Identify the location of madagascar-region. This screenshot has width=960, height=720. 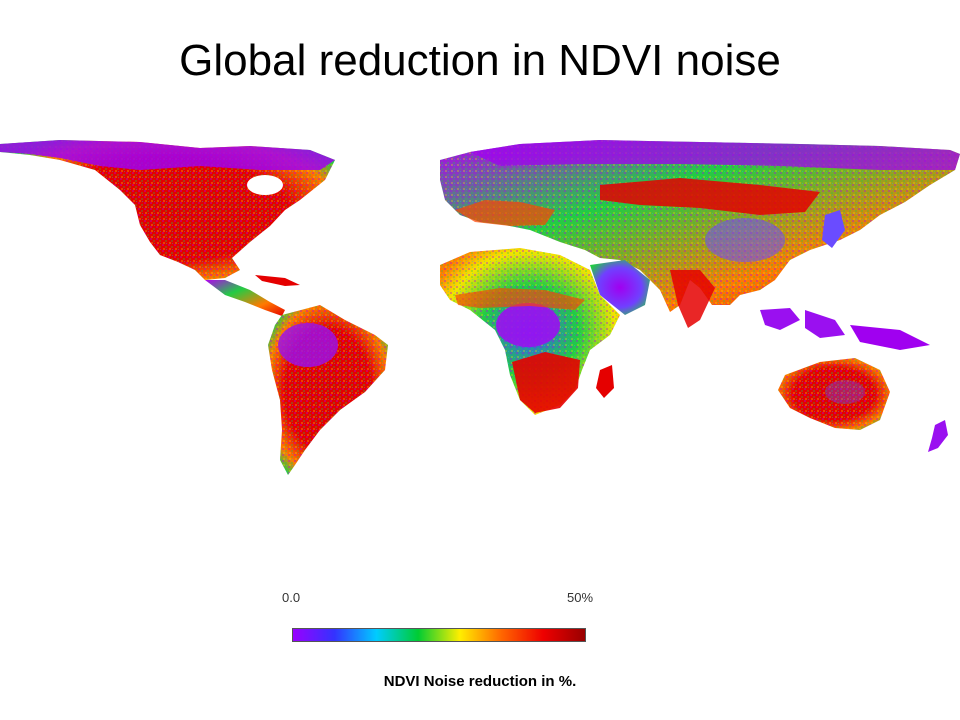
(605, 381).